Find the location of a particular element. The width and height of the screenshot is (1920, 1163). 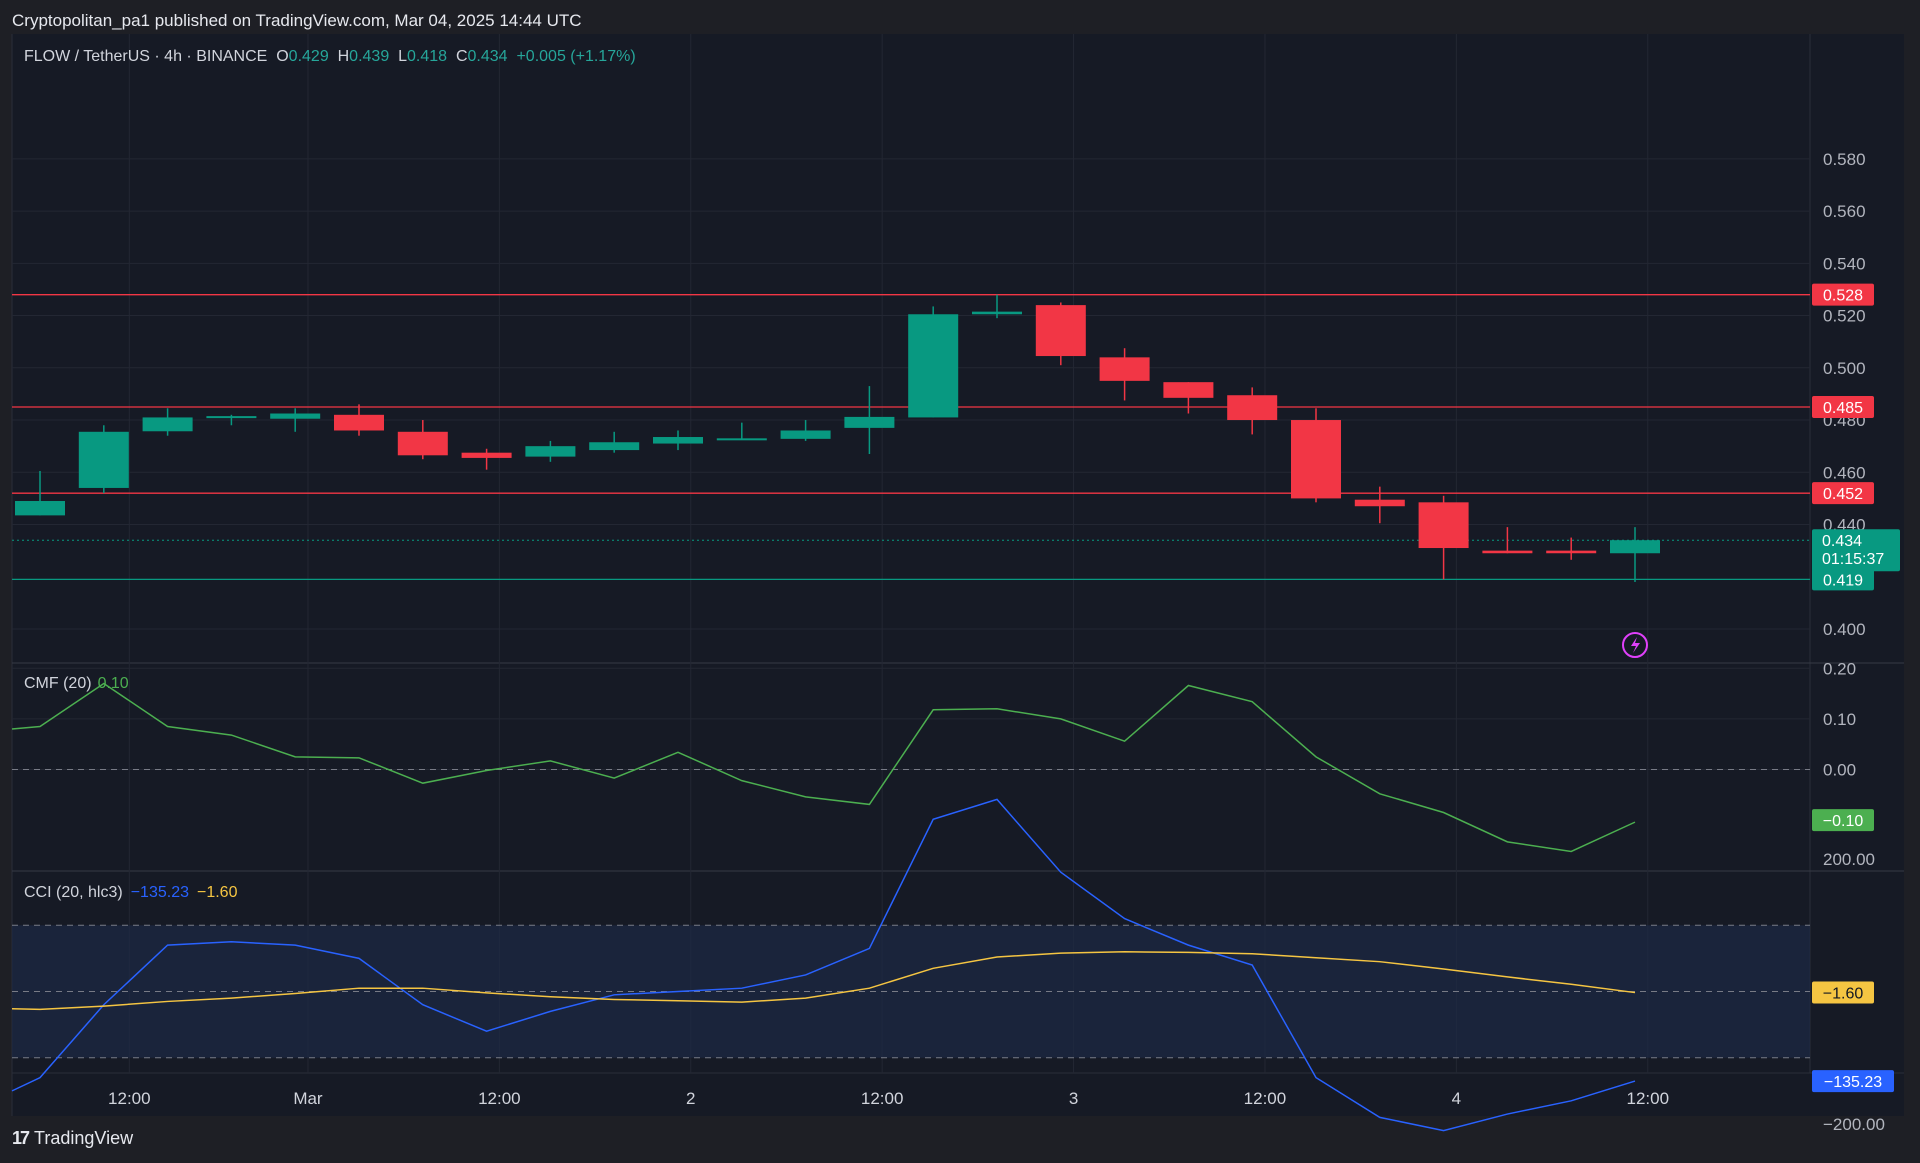

cci-legend: CCI (20, hlc3) −135.23 −1.60 is located at coordinates (130, 893).